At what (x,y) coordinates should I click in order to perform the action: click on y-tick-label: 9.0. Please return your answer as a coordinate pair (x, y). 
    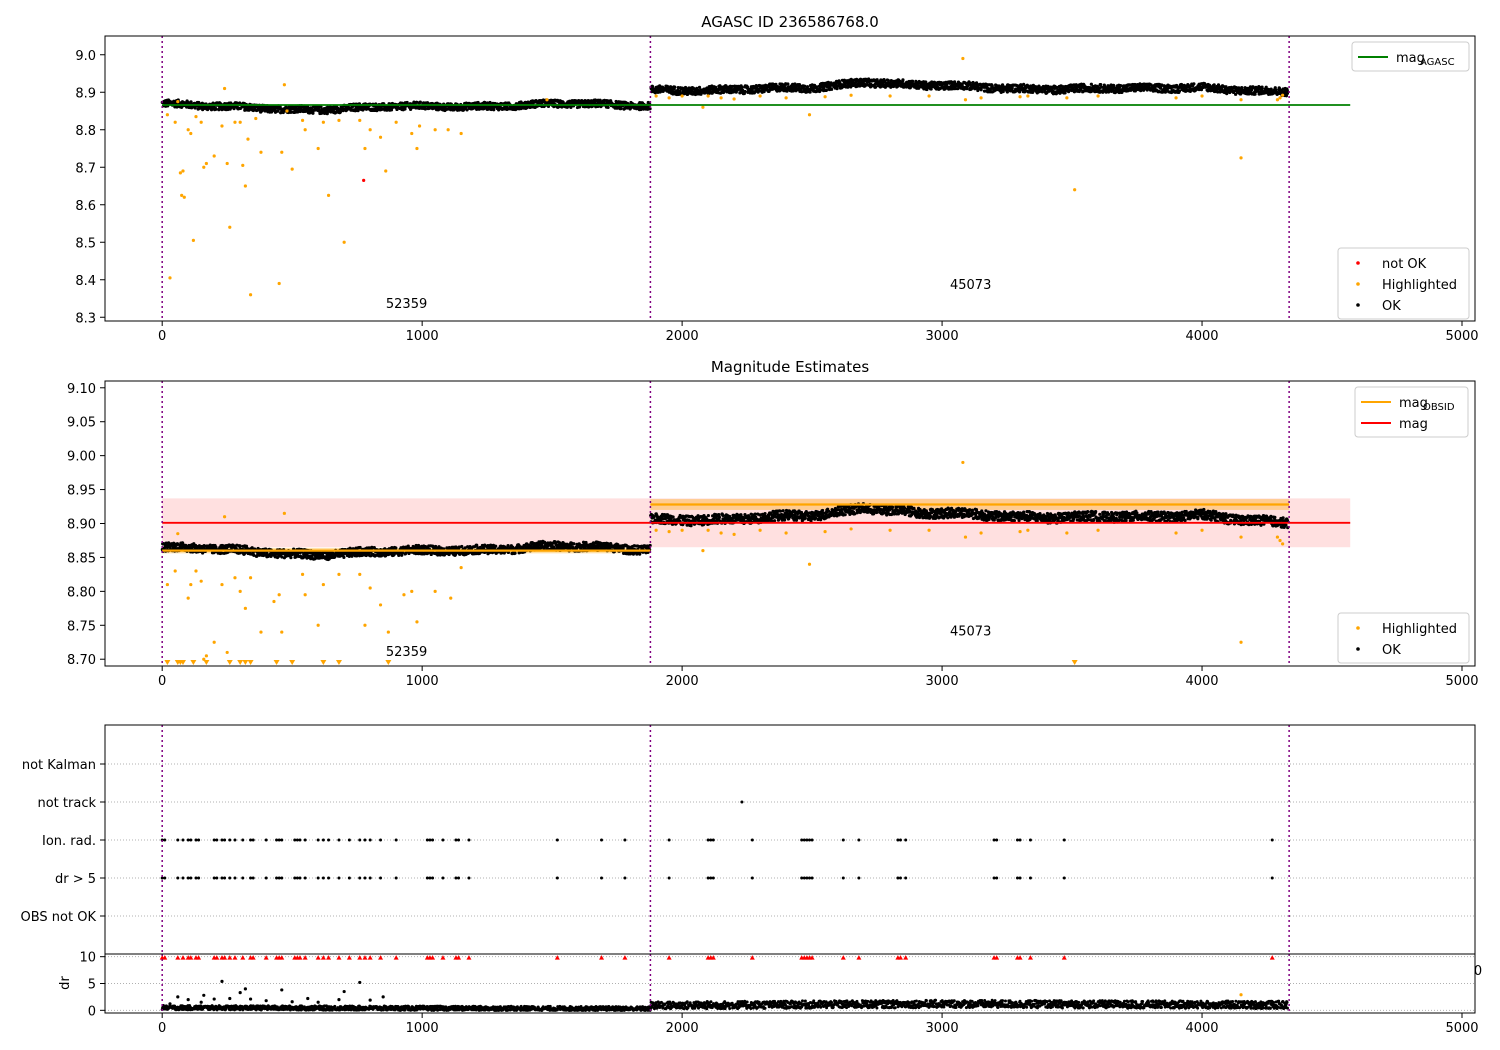
    Looking at the image, I should click on (85, 56).